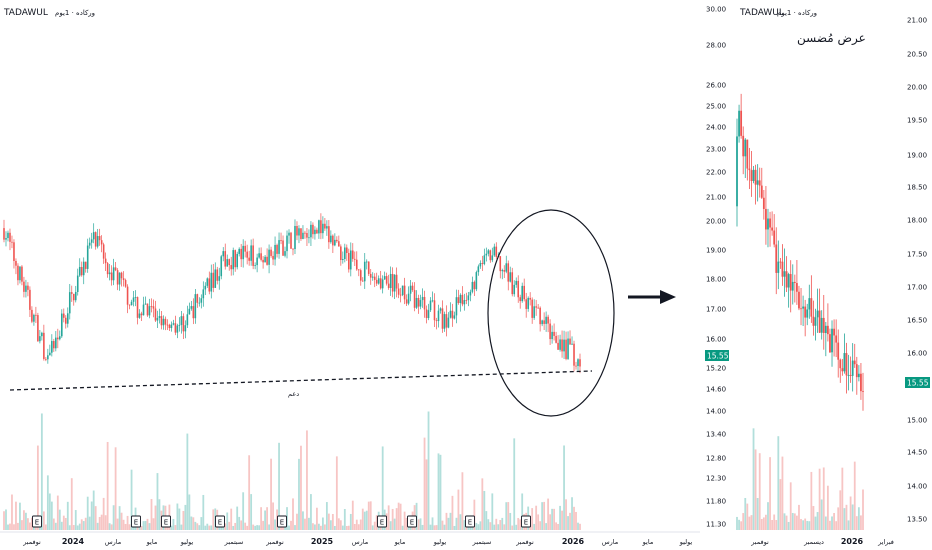 This screenshot has height=550, width=932. Describe the element at coordinates (917, 121) in the screenshot. I see `price-tick-right: 19.50` at that location.